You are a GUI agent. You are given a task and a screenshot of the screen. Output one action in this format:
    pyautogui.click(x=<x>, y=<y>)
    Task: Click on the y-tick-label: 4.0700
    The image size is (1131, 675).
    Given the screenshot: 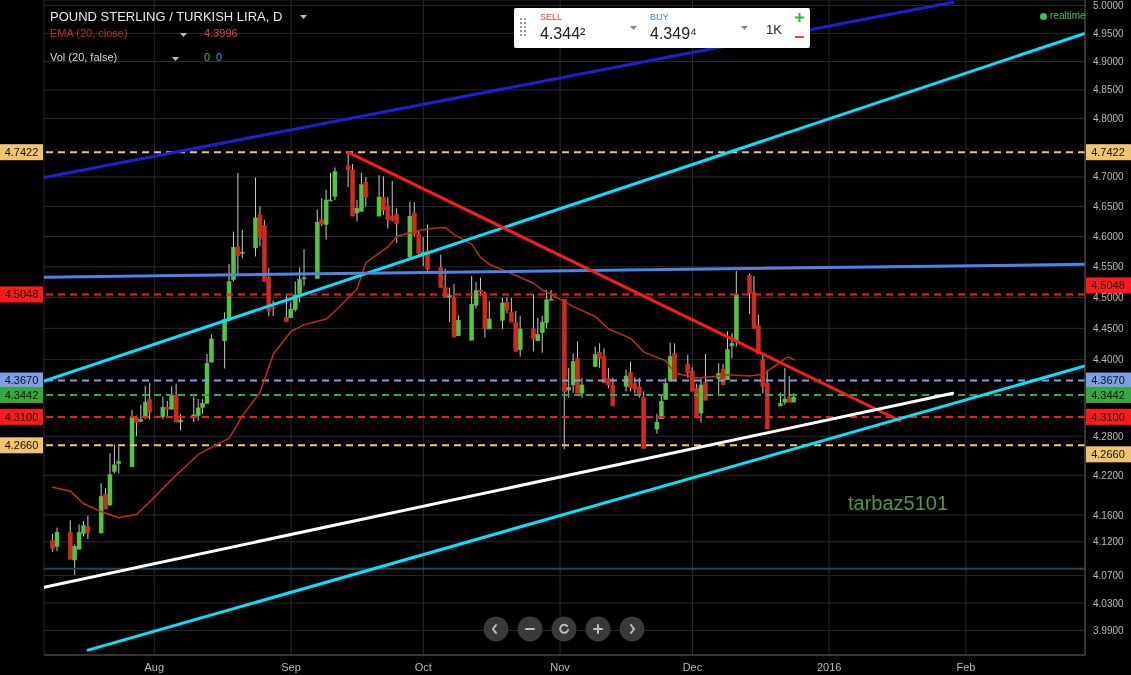 What is the action you would take?
    pyautogui.click(x=1109, y=576)
    